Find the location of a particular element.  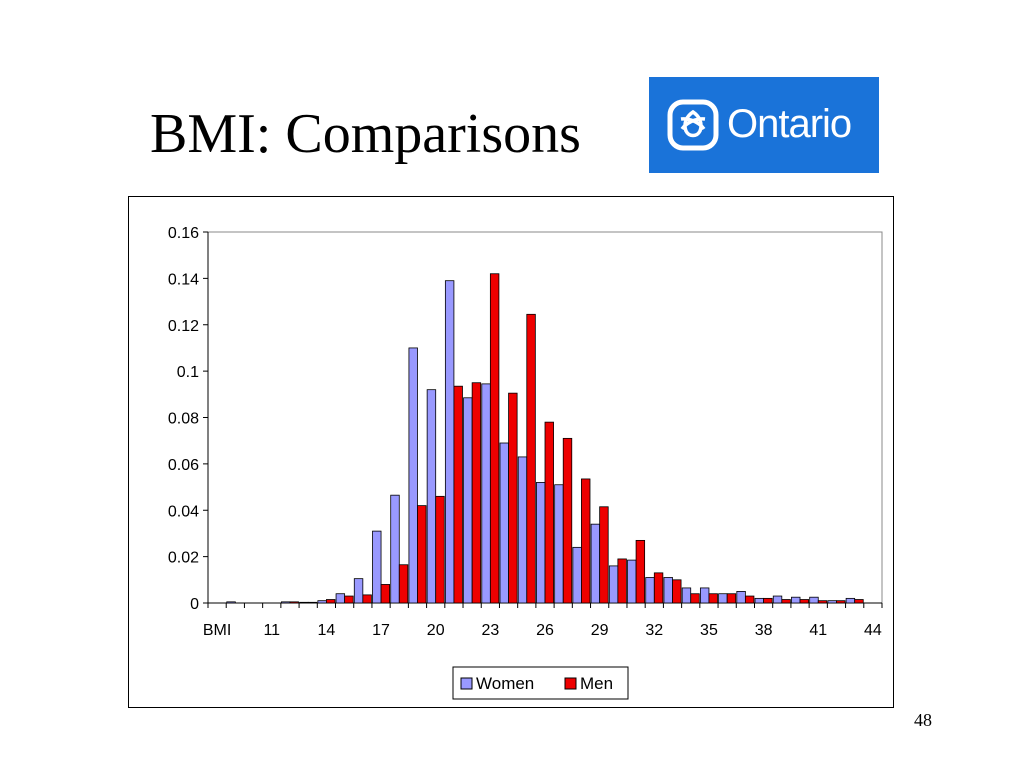

y-tick-label: 0 is located at coordinates (194, 604).